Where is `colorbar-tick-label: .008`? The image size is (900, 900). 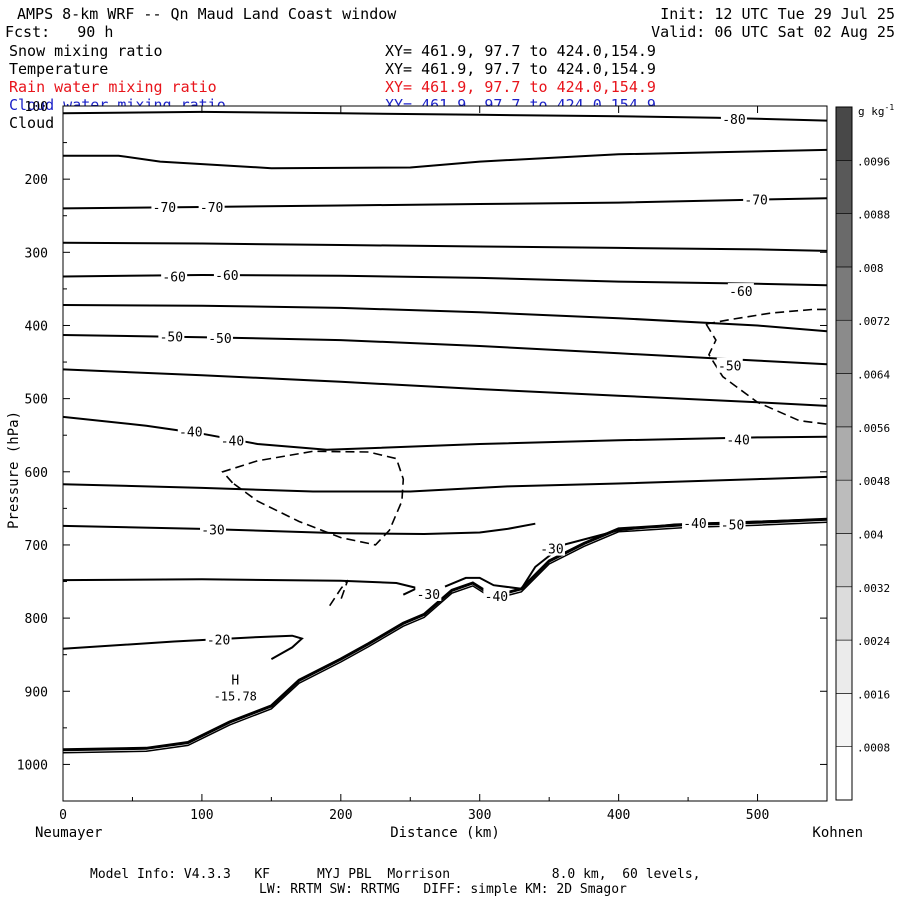 colorbar-tick-label: .008 is located at coordinates (870, 268).